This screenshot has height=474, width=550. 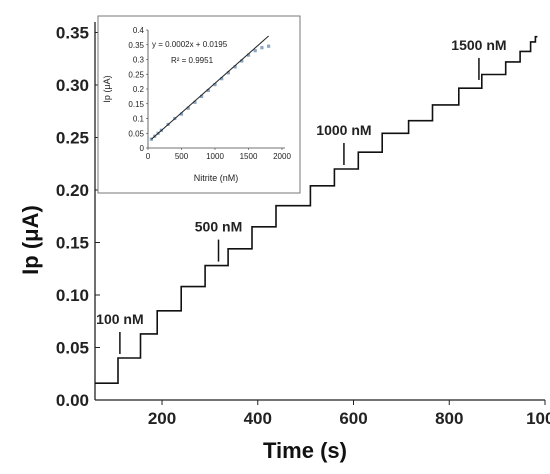 What do you see at coordinates (343, 130) in the screenshot?
I see `annotation-label: 1000 nM` at bounding box center [343, 130].